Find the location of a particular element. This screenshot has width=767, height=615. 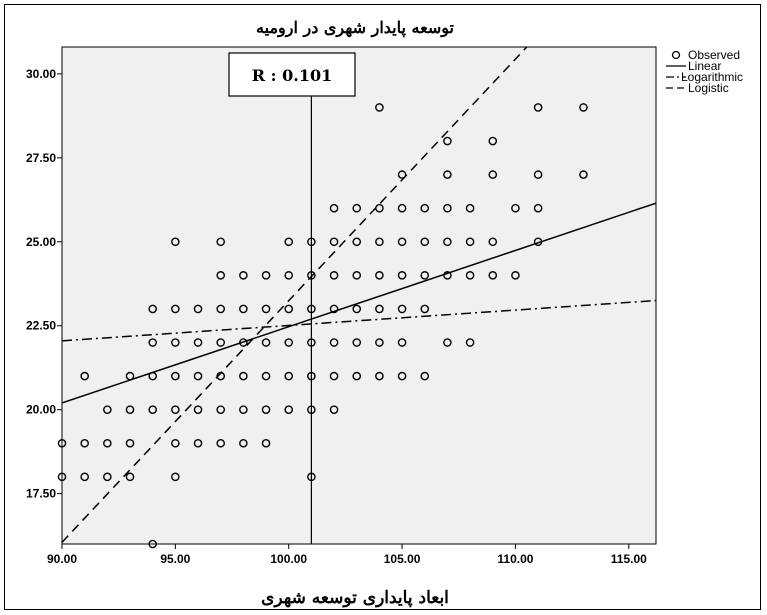

r-annotation-box is located at coordinates (292, 74).